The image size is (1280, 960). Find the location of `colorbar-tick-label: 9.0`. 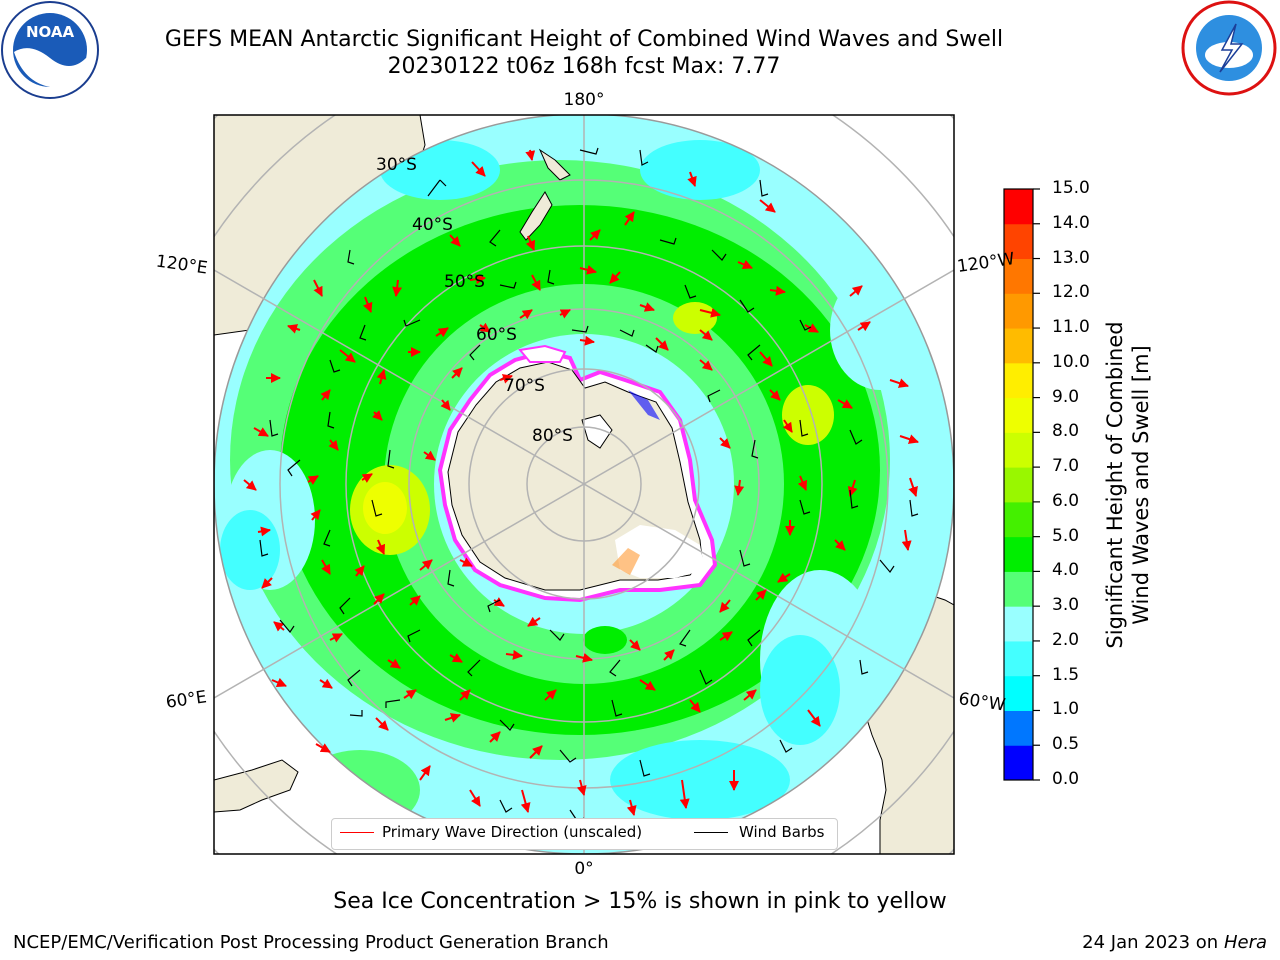

colorbar-tick-label: 9.0 is located at coordinates (1066, 396).